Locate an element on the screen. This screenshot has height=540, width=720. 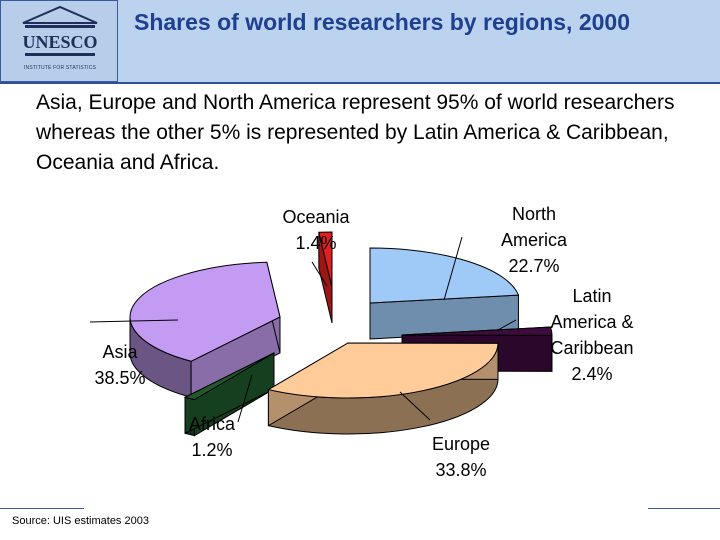
slice-label-line: Europe is located at coordinates (461, 444).